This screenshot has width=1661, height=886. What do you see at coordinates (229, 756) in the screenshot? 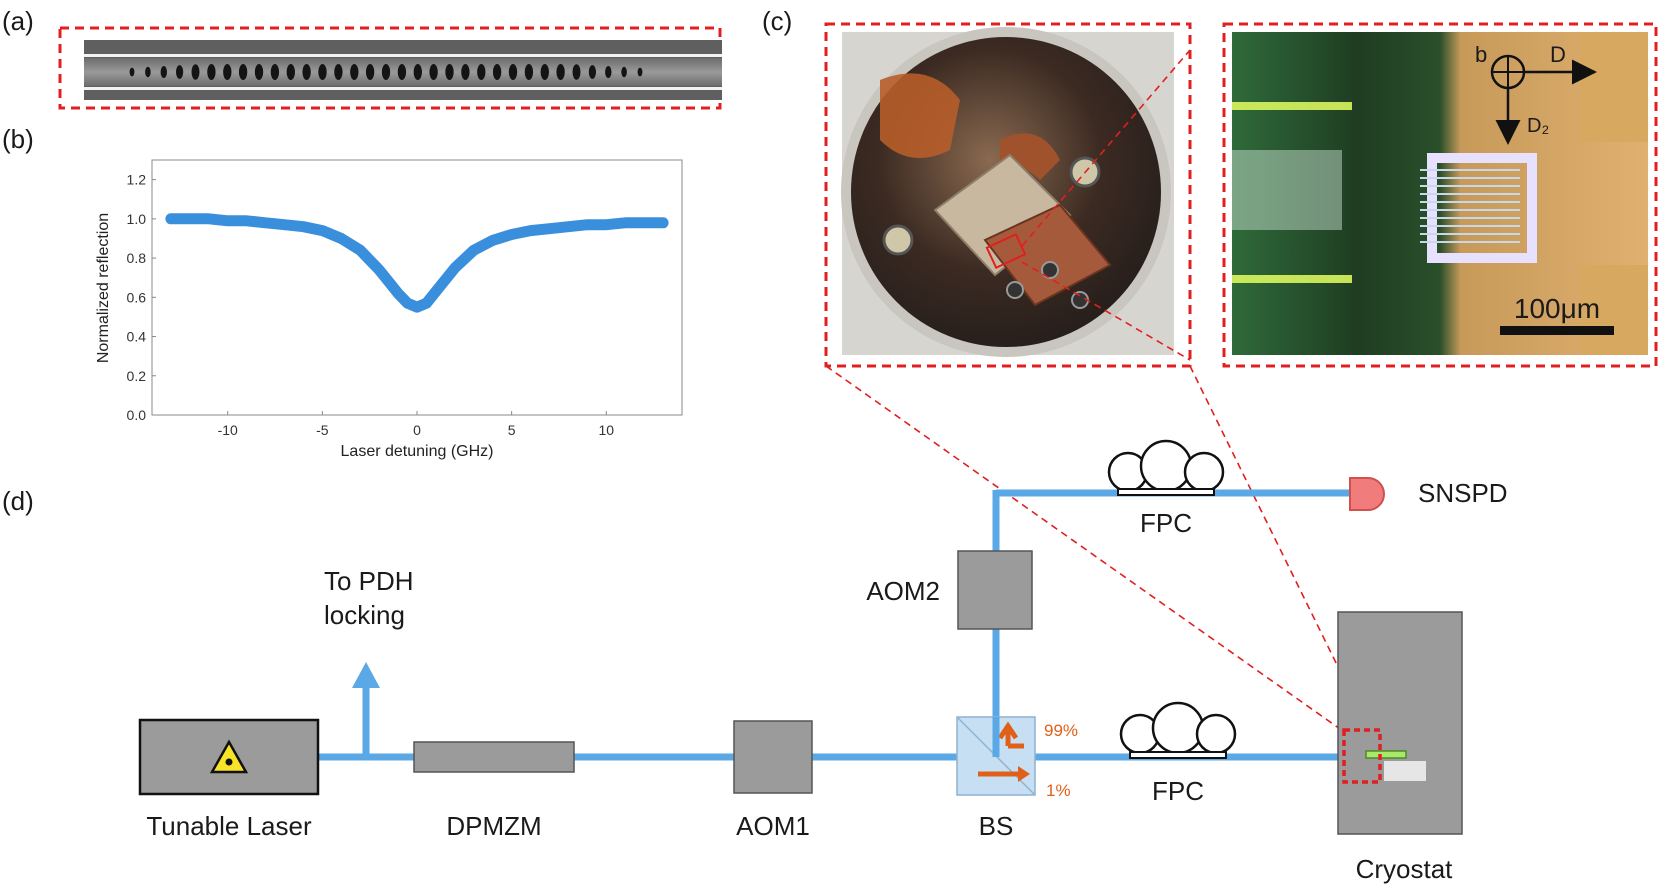
I see `laser-warning-icon` at bounding box center [229, 756].